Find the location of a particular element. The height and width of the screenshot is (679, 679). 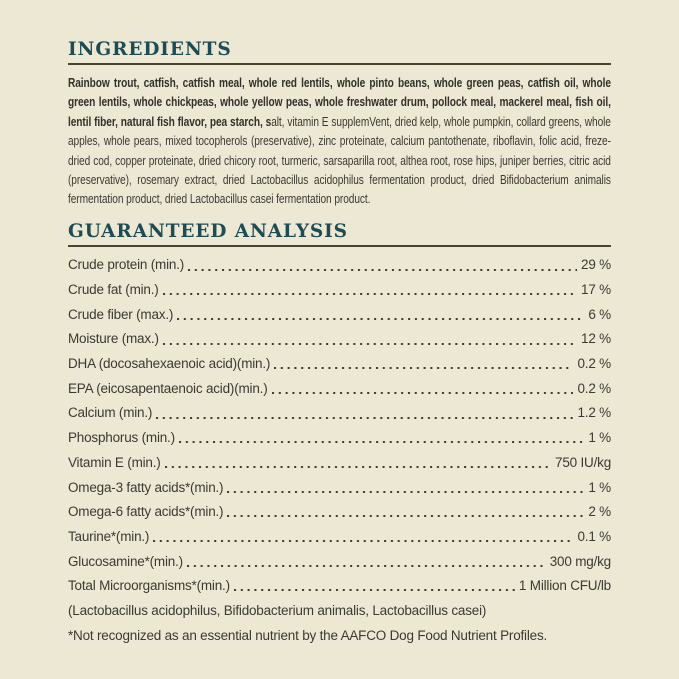

analysis-value: 12 % is located at coordinates (596, 339).